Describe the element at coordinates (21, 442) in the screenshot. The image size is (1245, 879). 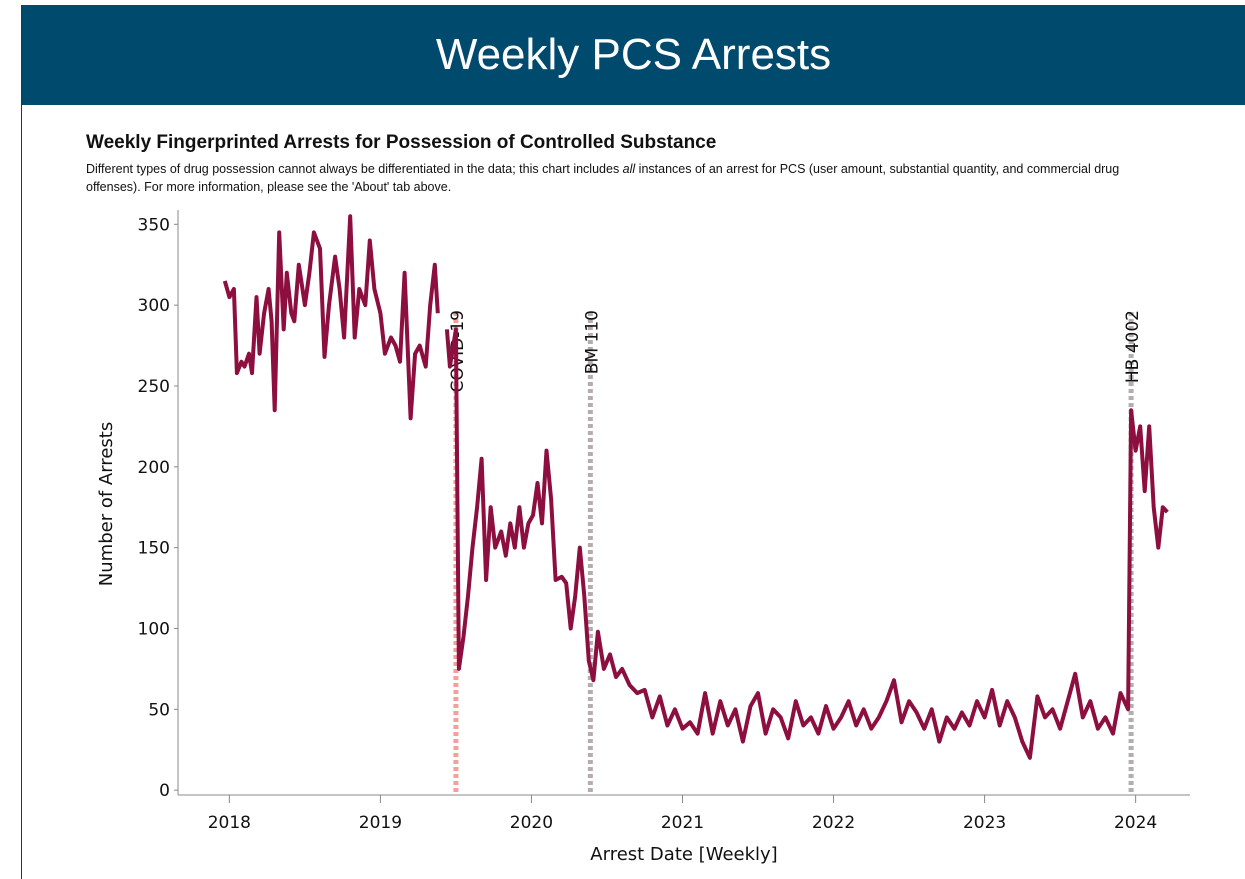
I see `slide-edge` at that location.